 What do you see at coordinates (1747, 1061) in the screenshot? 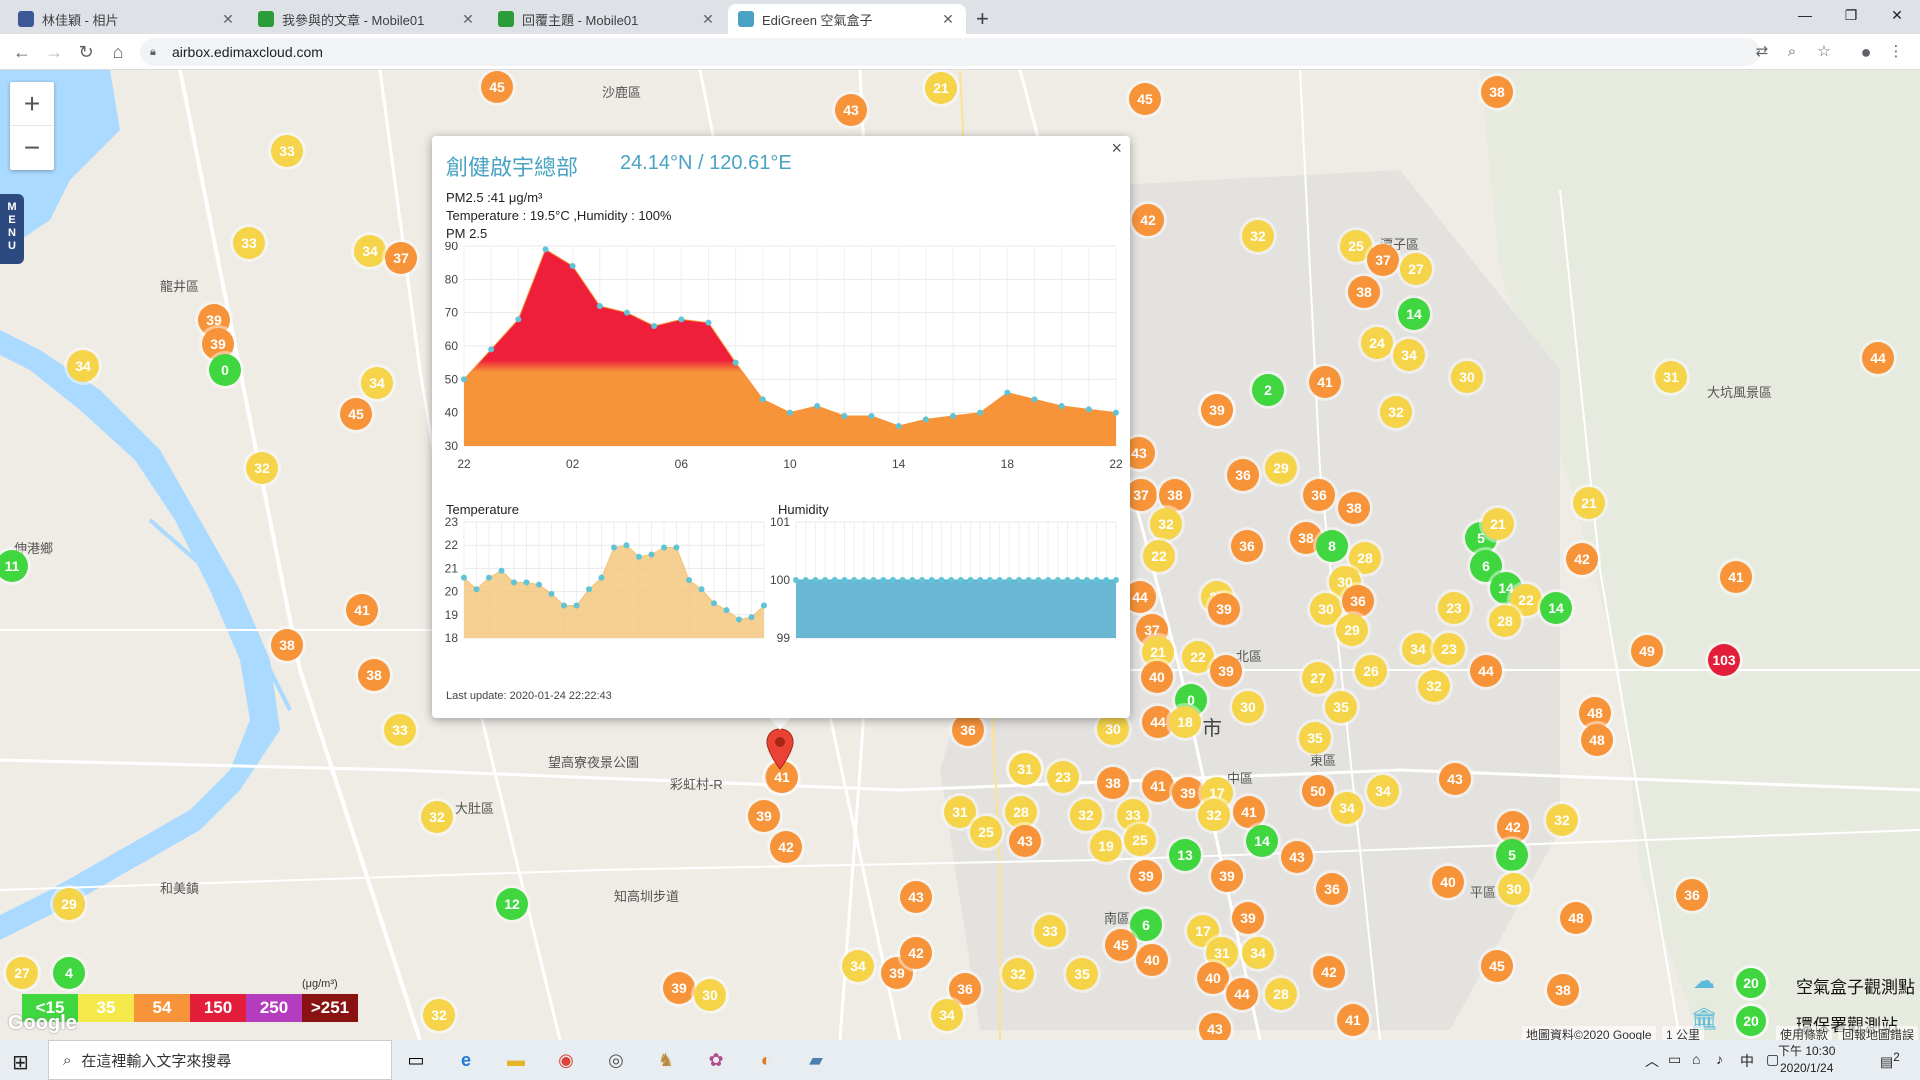
I see `ime-indicator: 中` at bounding box center [1747, 1061].